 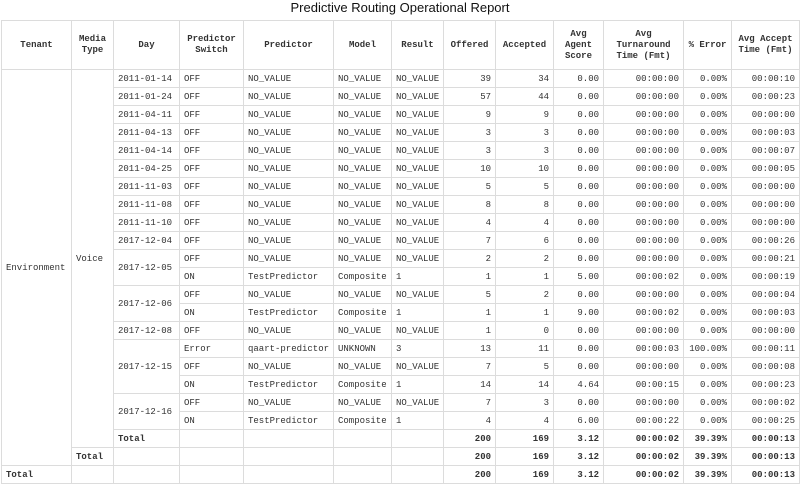 I want to click on cell: 6, so click(x=524, y=240).